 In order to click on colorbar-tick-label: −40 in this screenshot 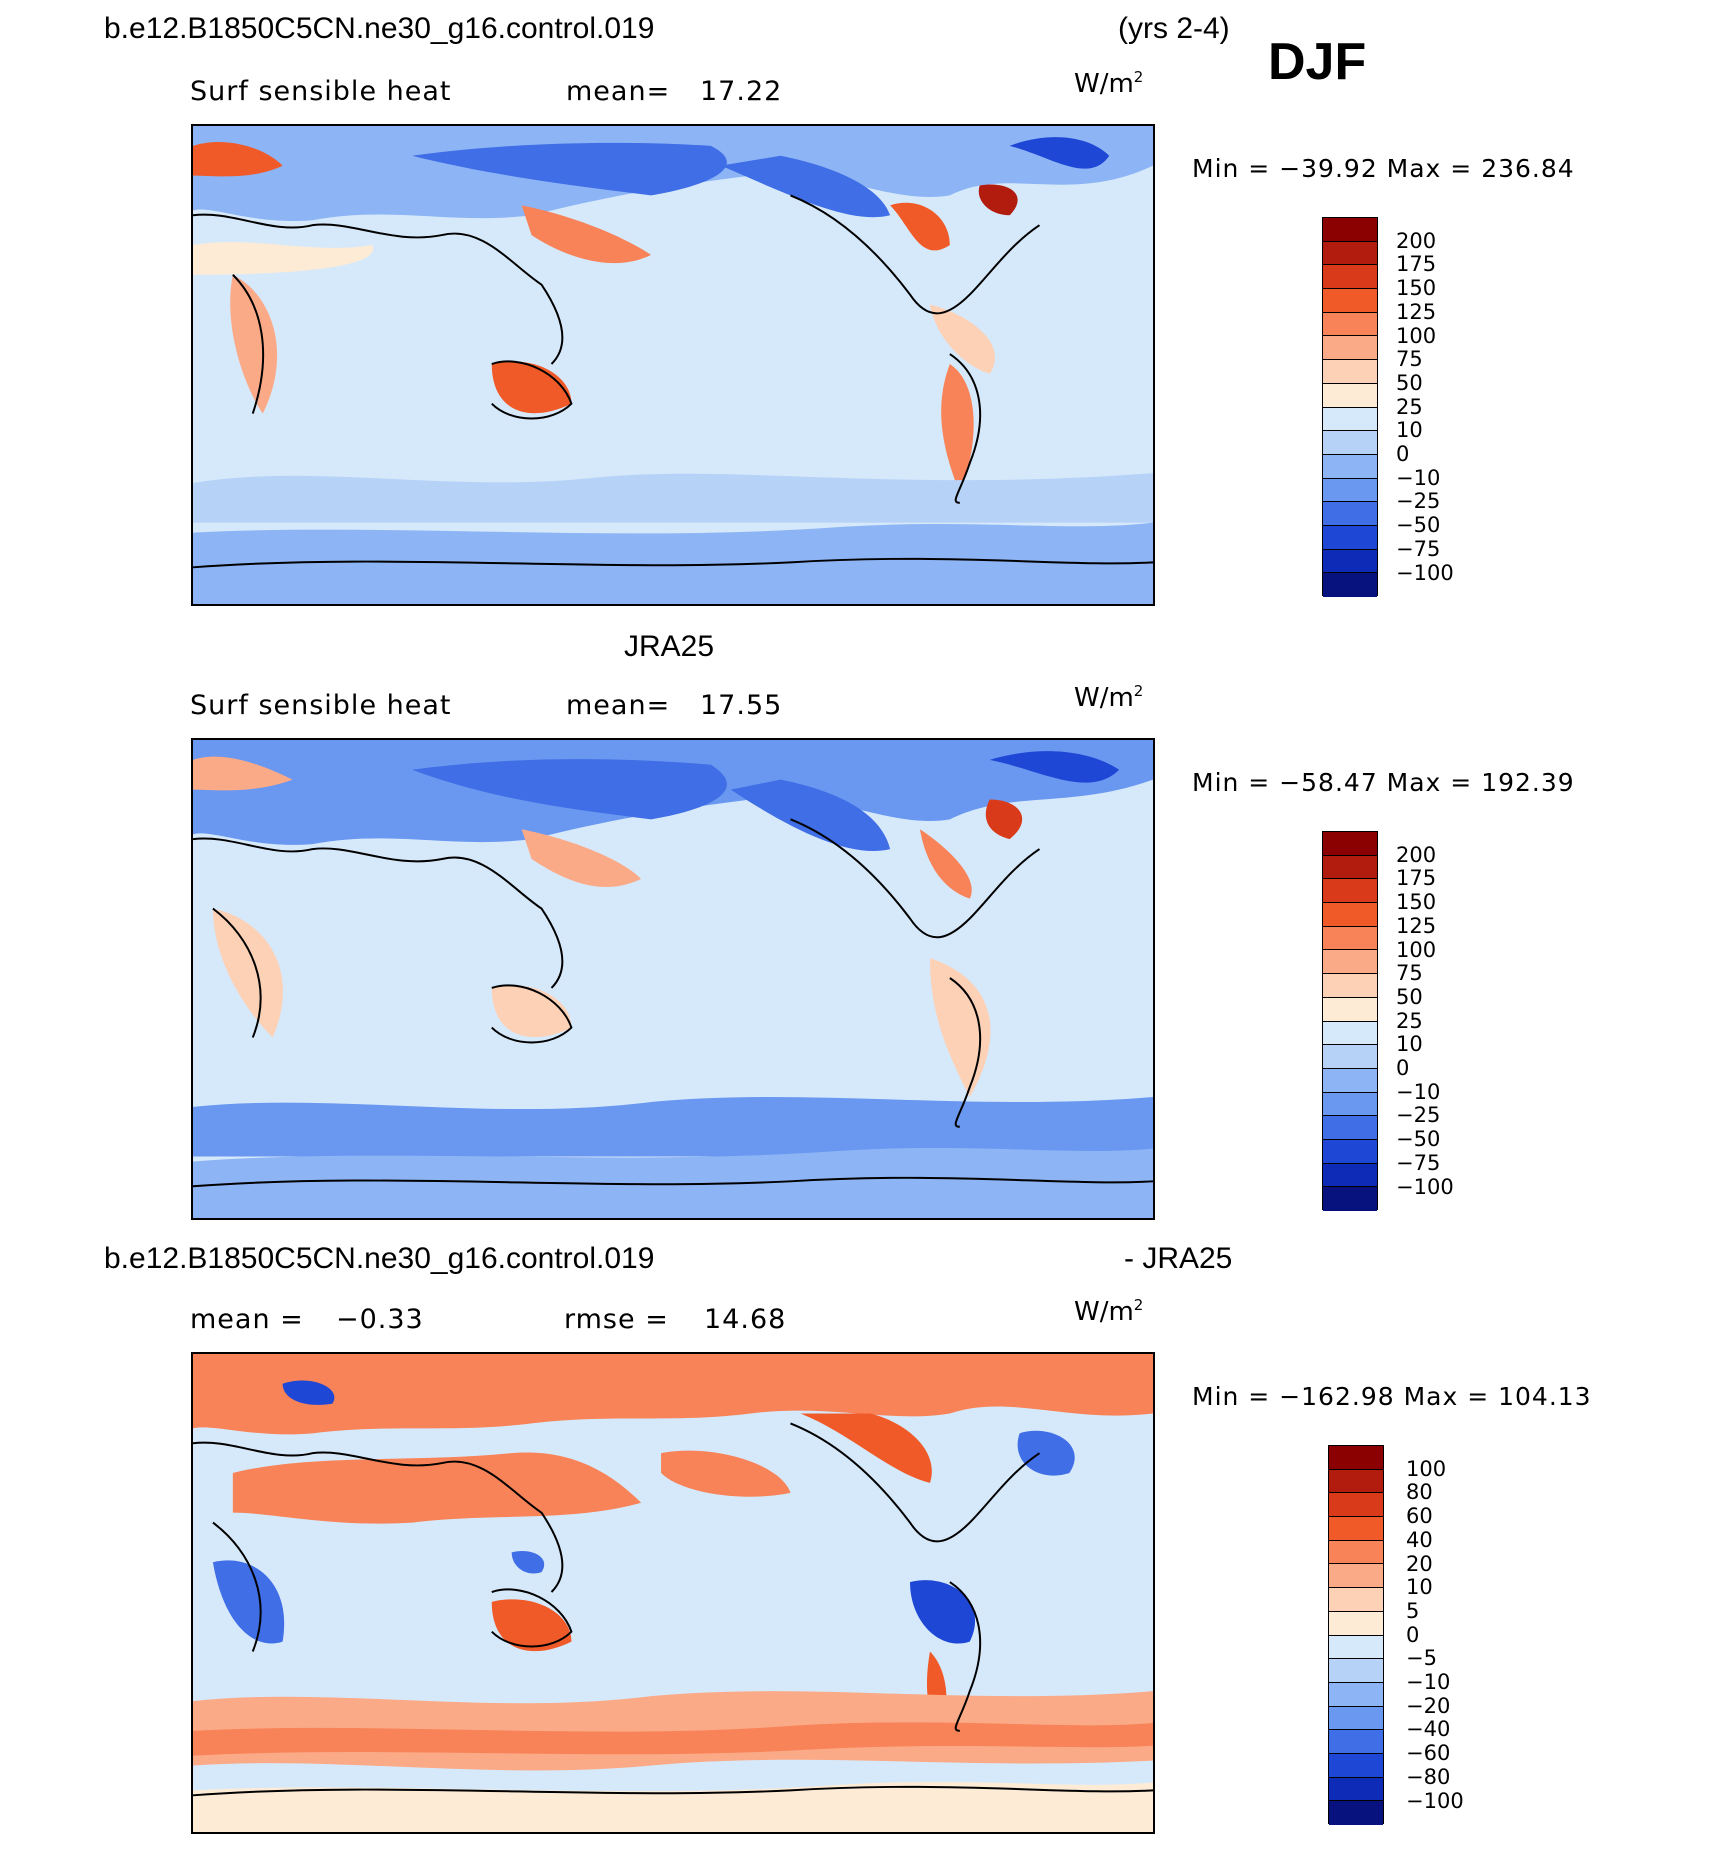, I will do `click(1428, 1729)`.